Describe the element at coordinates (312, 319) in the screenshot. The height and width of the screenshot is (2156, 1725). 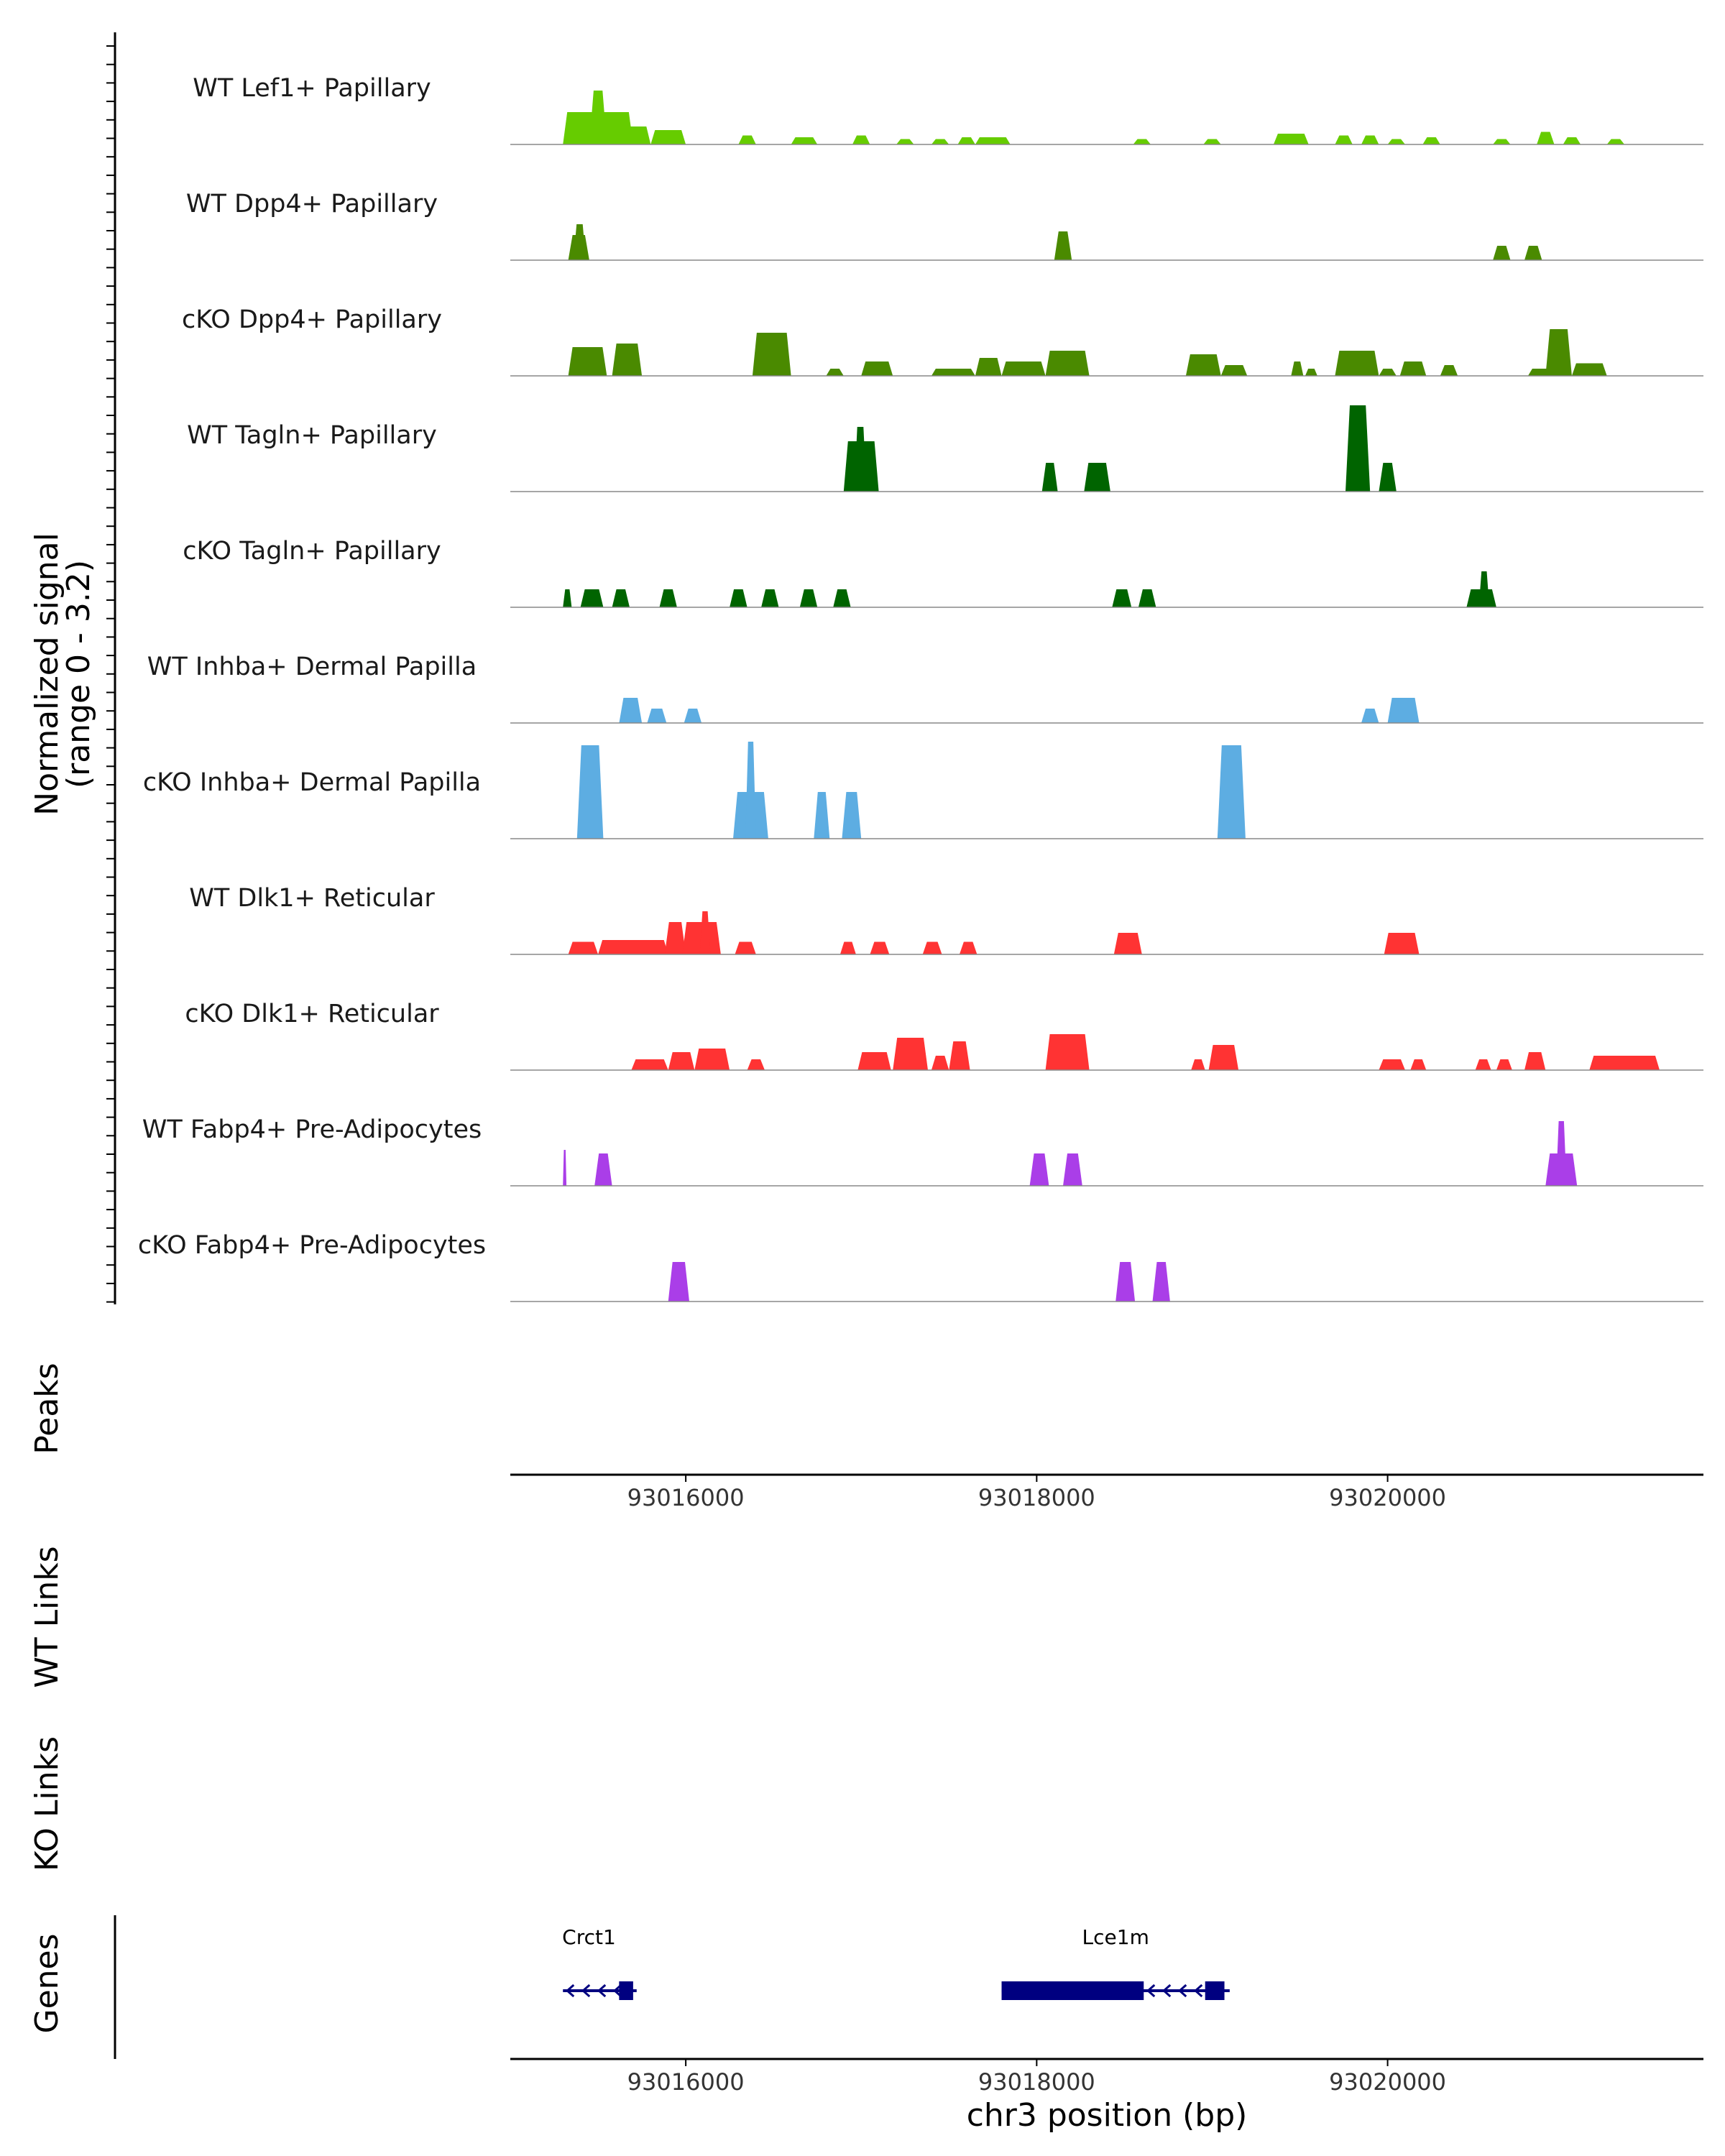
I see `track-label: cKO Dpp4+ Papillary` at that location.